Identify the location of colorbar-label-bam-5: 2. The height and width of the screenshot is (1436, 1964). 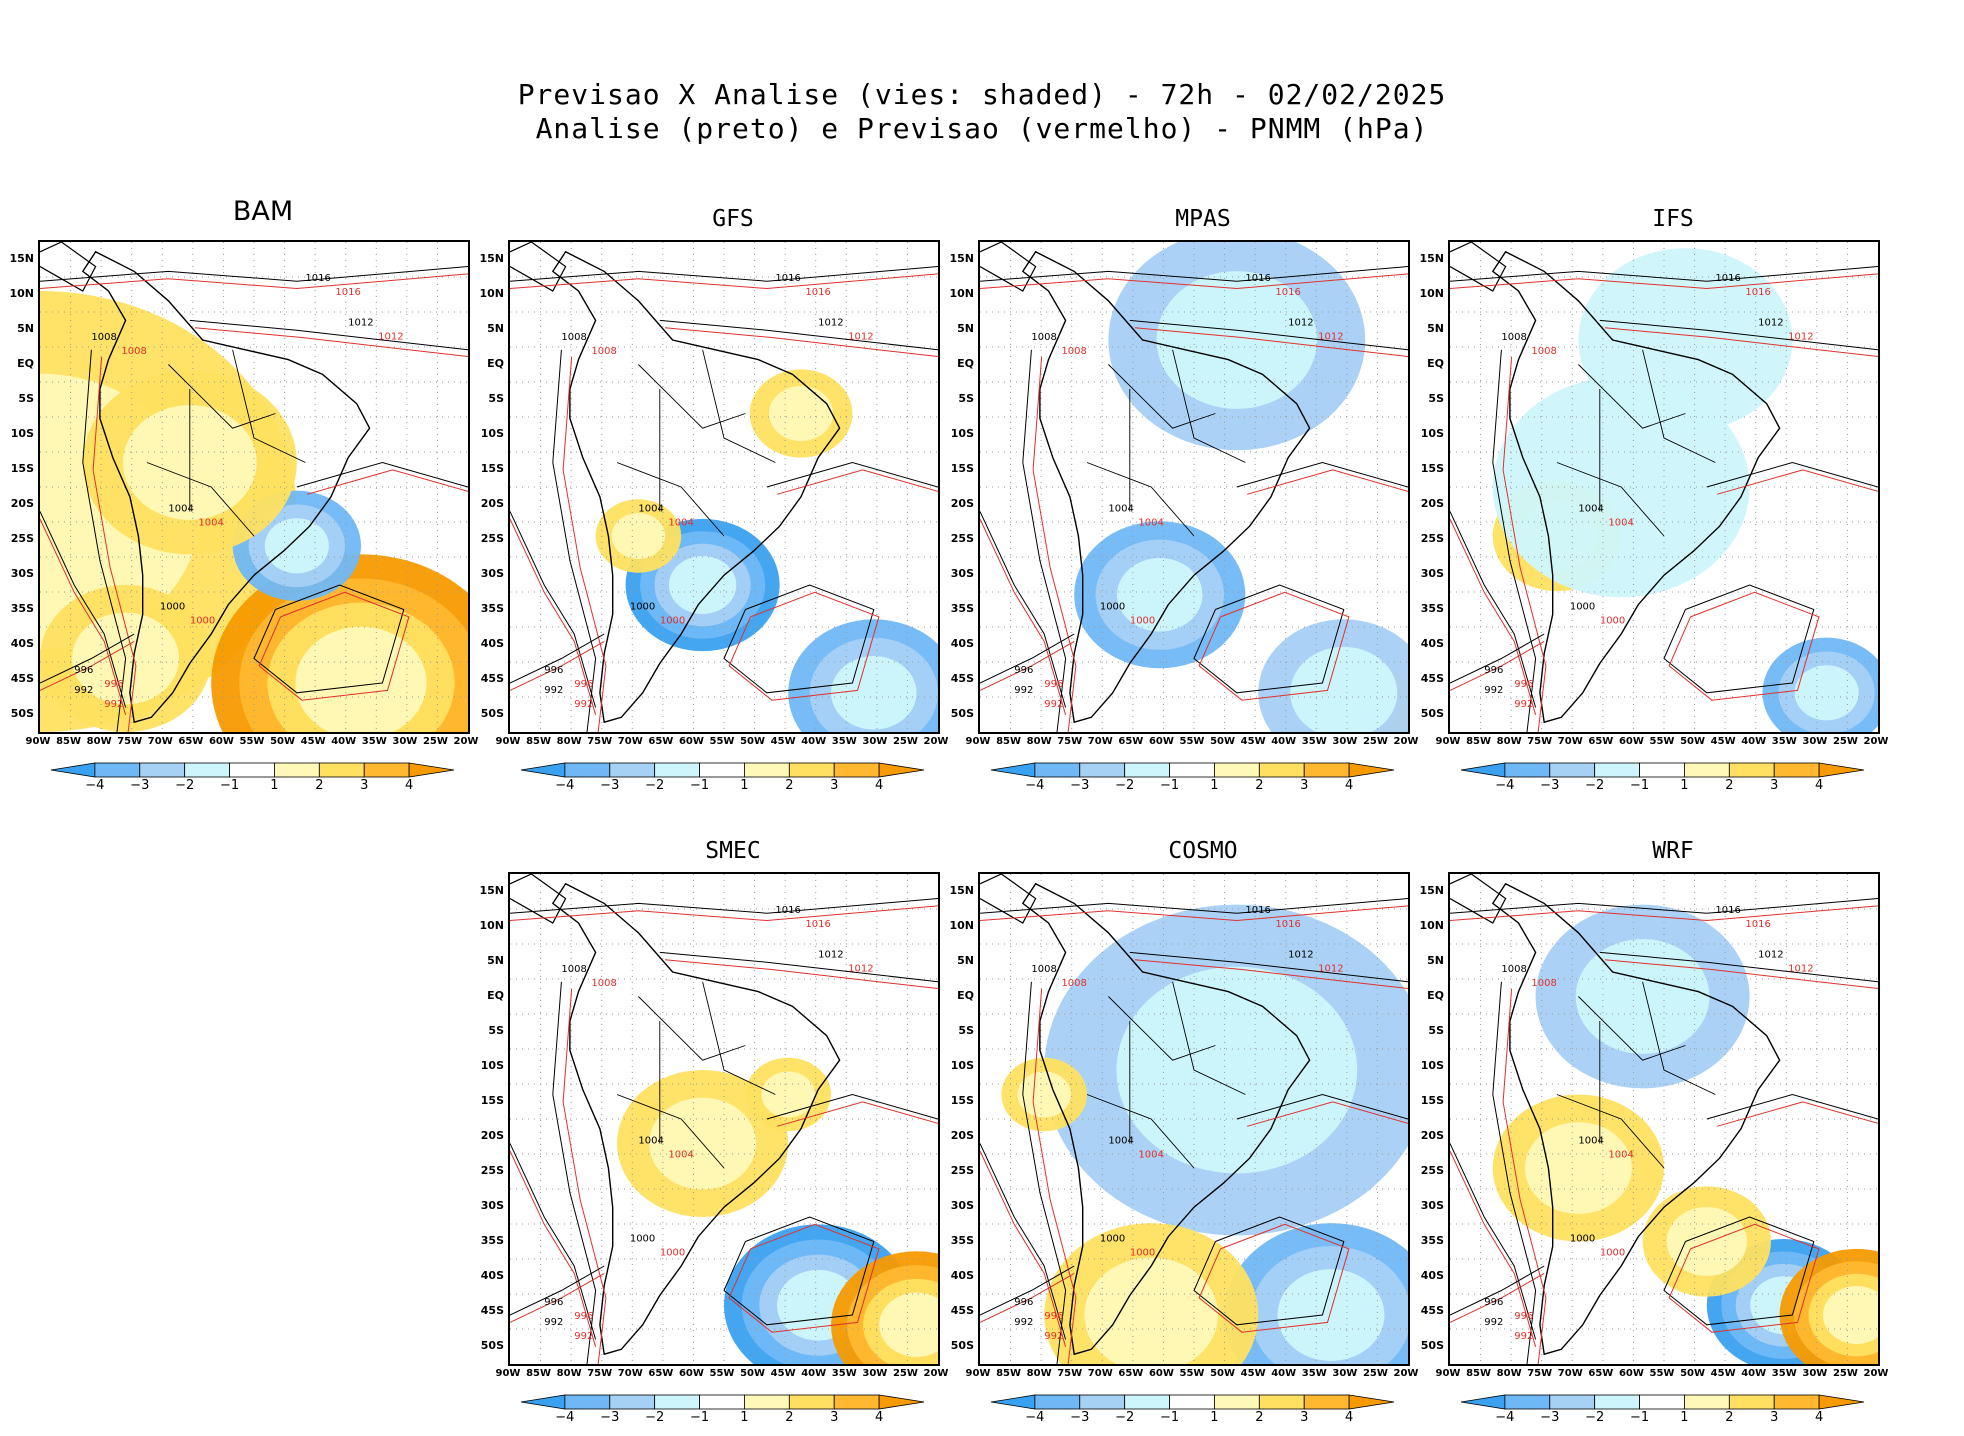
(319, 785).